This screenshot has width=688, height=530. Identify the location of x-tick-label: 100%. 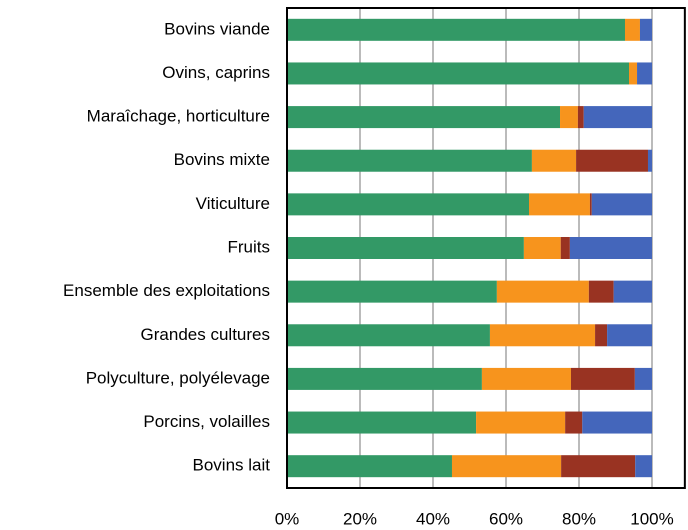
(651, 518).